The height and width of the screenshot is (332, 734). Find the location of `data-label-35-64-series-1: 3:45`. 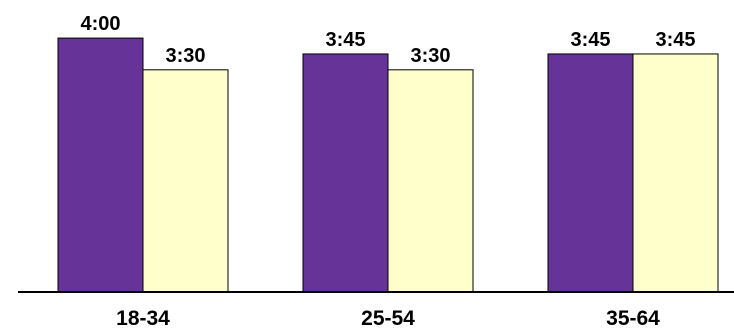

data-label-35-64-series-1: 3:45 is located at coordinates (590, 40).